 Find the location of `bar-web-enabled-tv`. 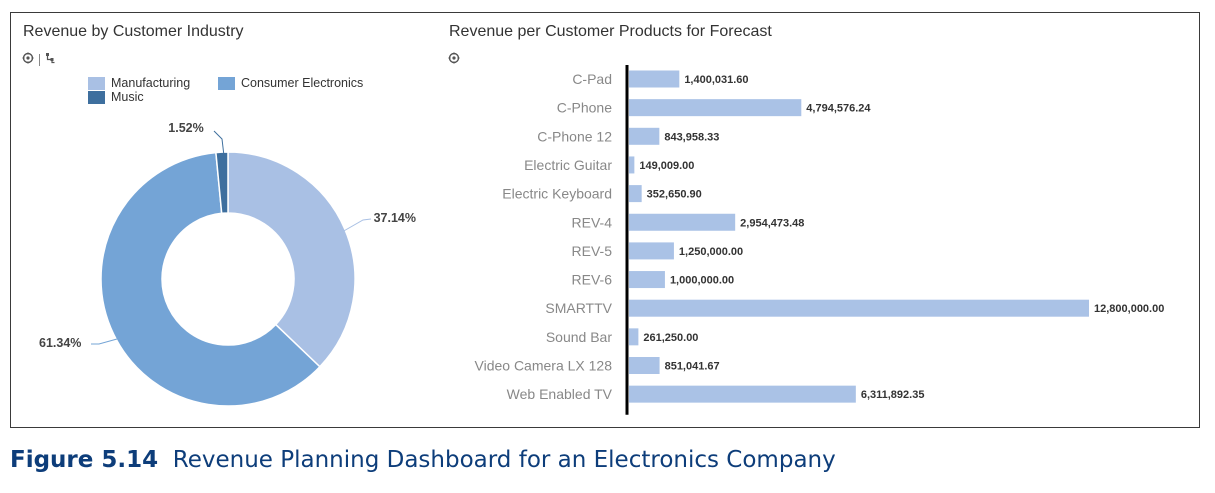

bar-web-enabled-tv is located at coordinates (742, 394).